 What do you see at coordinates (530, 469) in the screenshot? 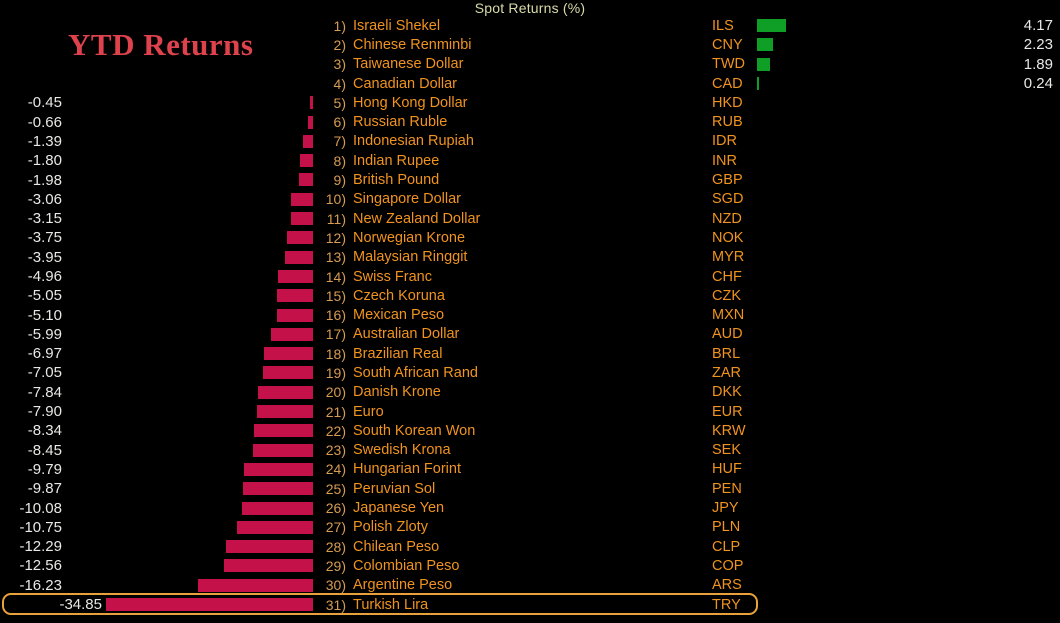
I see `currency-row-huf: -9.79 24) Hungarian Forint HUF` at bounding box center [530, 469].